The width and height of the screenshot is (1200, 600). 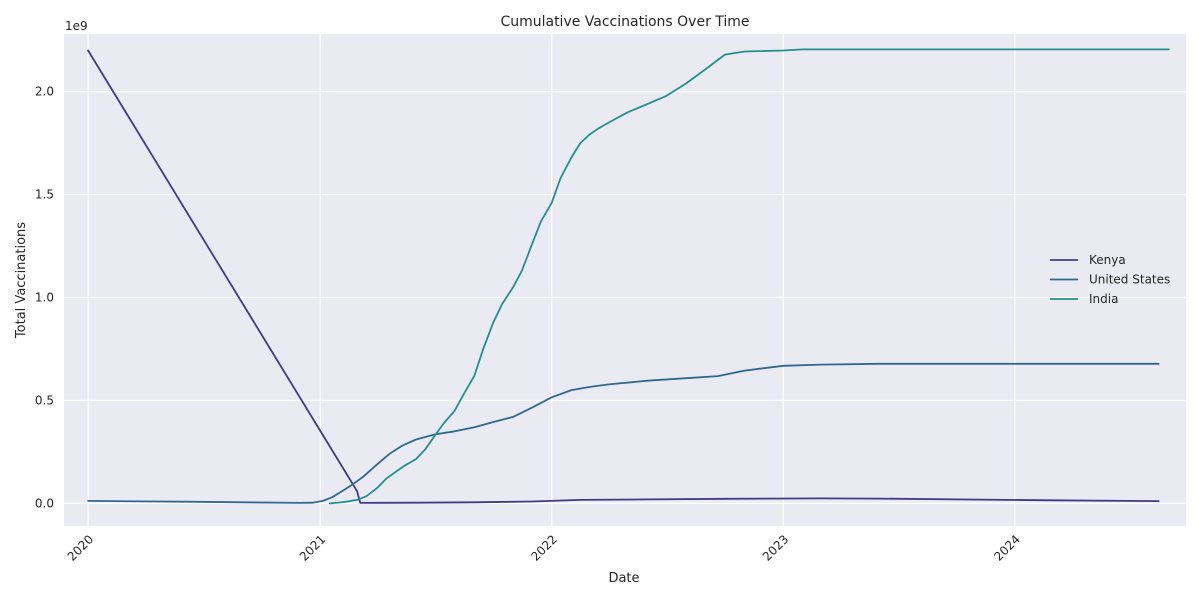 I want to click on x-axis-ticks: 2020 2021 2022 2023 2024, so click(x=544, y=547).